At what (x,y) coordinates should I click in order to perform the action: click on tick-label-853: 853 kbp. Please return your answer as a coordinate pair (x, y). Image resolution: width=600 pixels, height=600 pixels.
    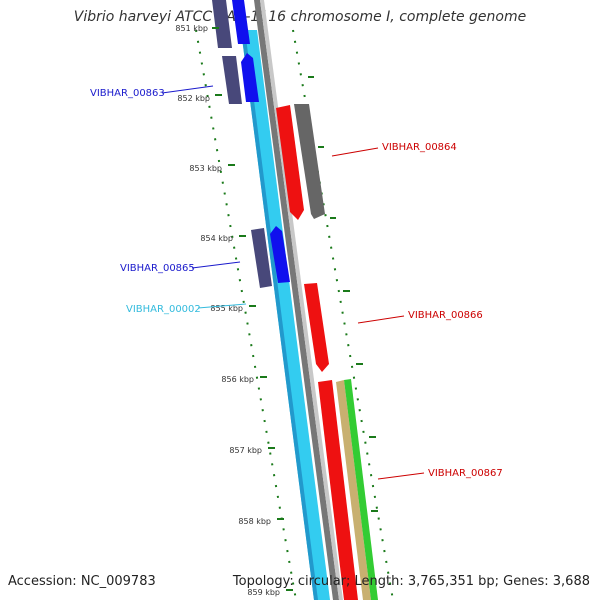
    Looking at the image, I should click on (205, 168).